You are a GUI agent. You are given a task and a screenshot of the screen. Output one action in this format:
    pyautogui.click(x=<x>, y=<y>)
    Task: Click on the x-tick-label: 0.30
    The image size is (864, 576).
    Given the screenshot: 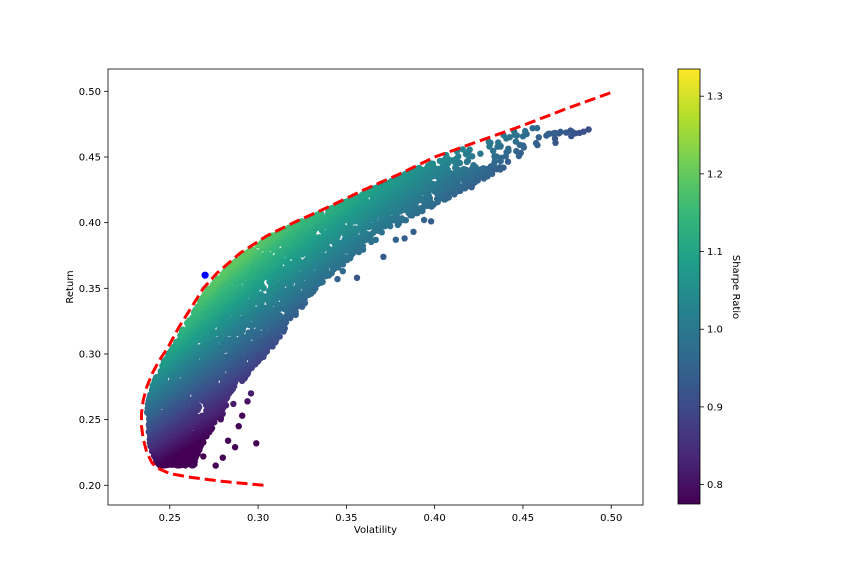 What is the action you would take?
    pyautogui.click(x=258, y=518)
    